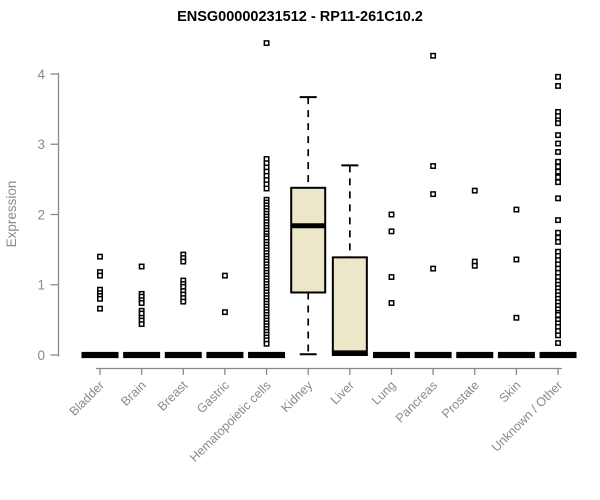  Describe the element at coordinates (296, 396) in the screenshot. I see `x-tick-label: Kidney` at that location.